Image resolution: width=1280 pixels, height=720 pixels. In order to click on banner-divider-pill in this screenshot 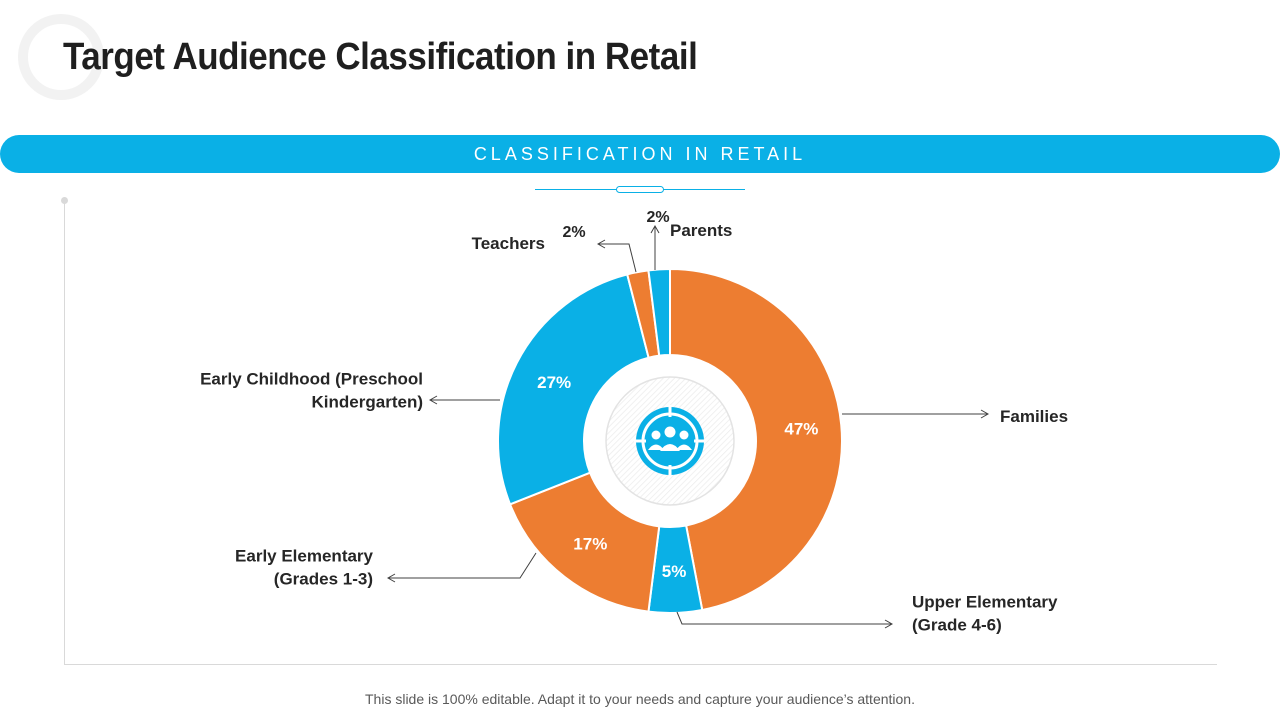, I will do `click(640, 189)`.